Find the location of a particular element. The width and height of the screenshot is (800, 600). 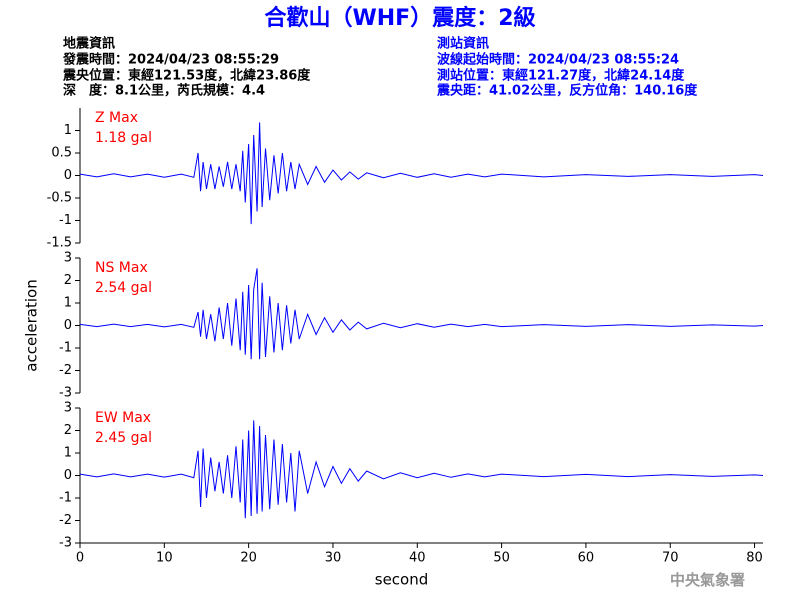

x-tick-label: 70 is located at coordinates (670, 558).